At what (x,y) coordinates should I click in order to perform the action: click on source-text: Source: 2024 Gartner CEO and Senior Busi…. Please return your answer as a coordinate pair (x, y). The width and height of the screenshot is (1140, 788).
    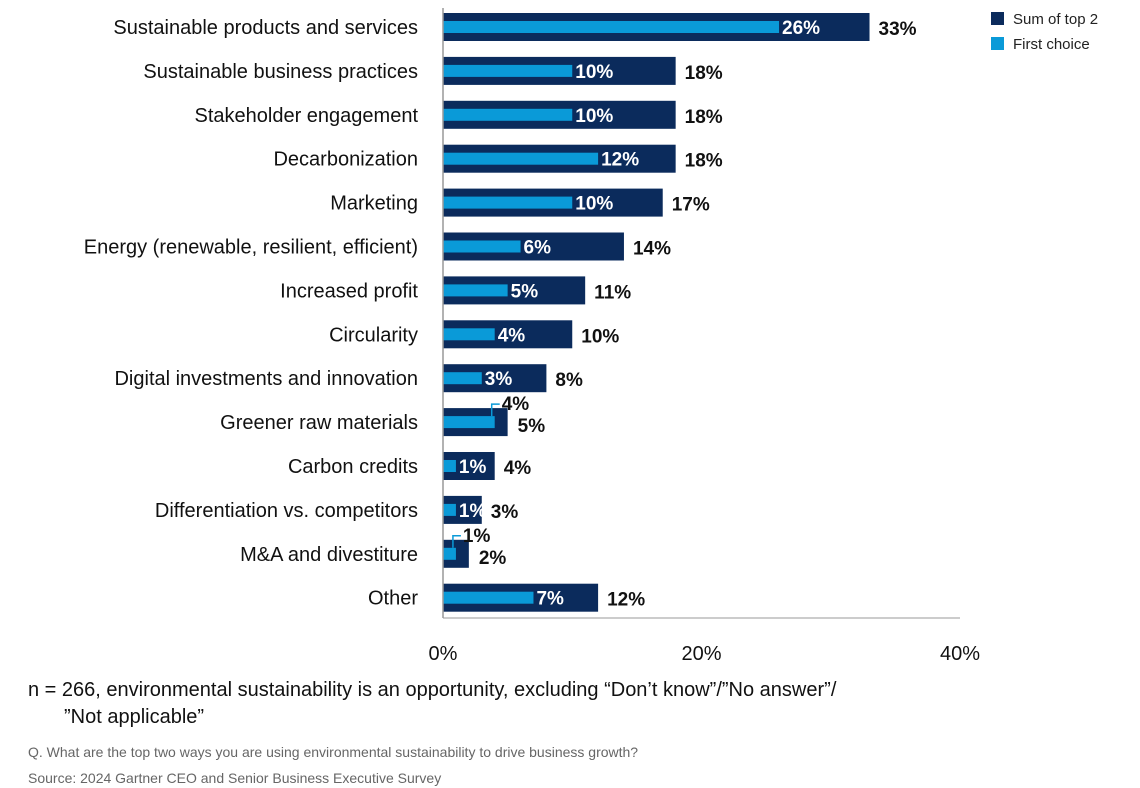
    Looking at the image, I should click on (235, 778).